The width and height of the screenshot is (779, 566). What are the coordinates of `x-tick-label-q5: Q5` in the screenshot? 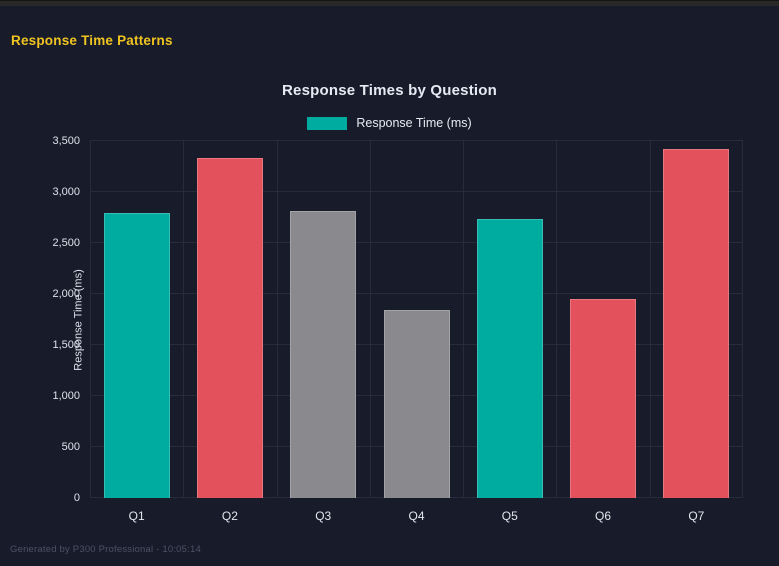 It's located at (509, 516).